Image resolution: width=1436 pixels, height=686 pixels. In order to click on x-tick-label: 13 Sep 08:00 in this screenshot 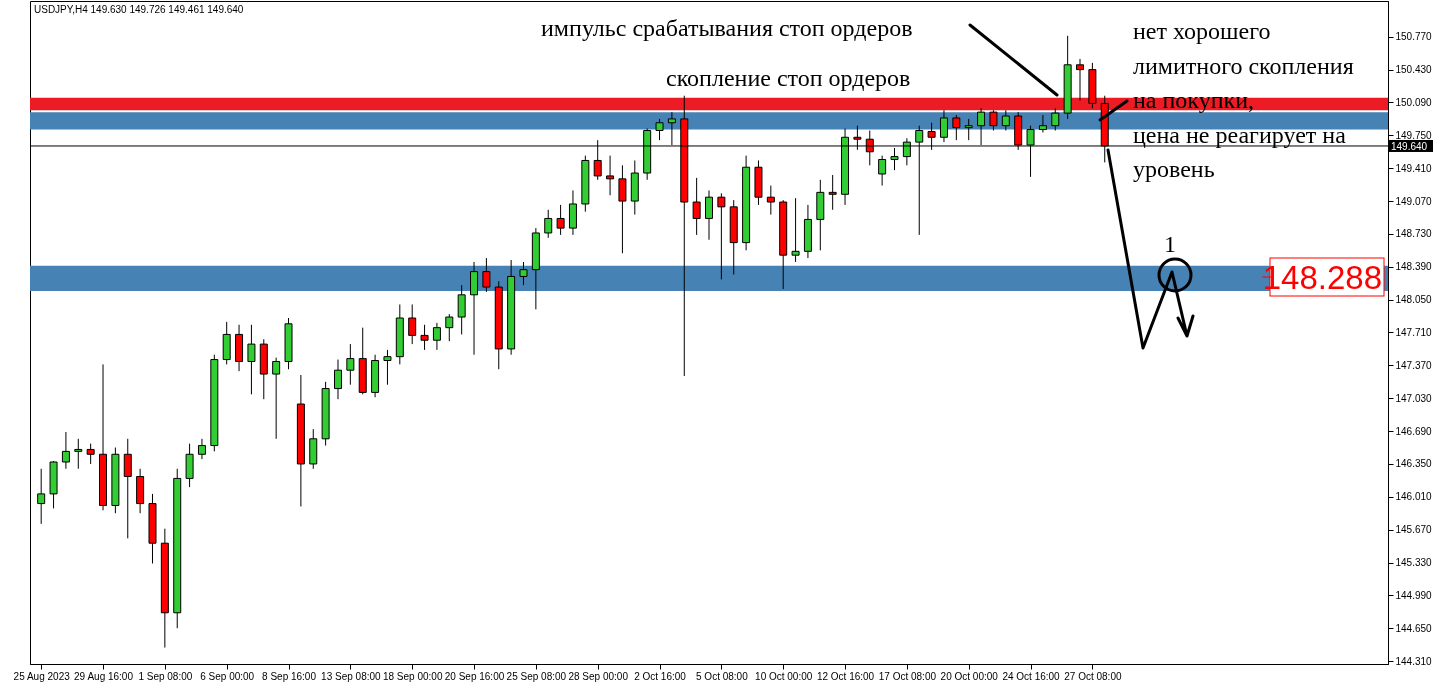, I will do `click(351, 676)`.